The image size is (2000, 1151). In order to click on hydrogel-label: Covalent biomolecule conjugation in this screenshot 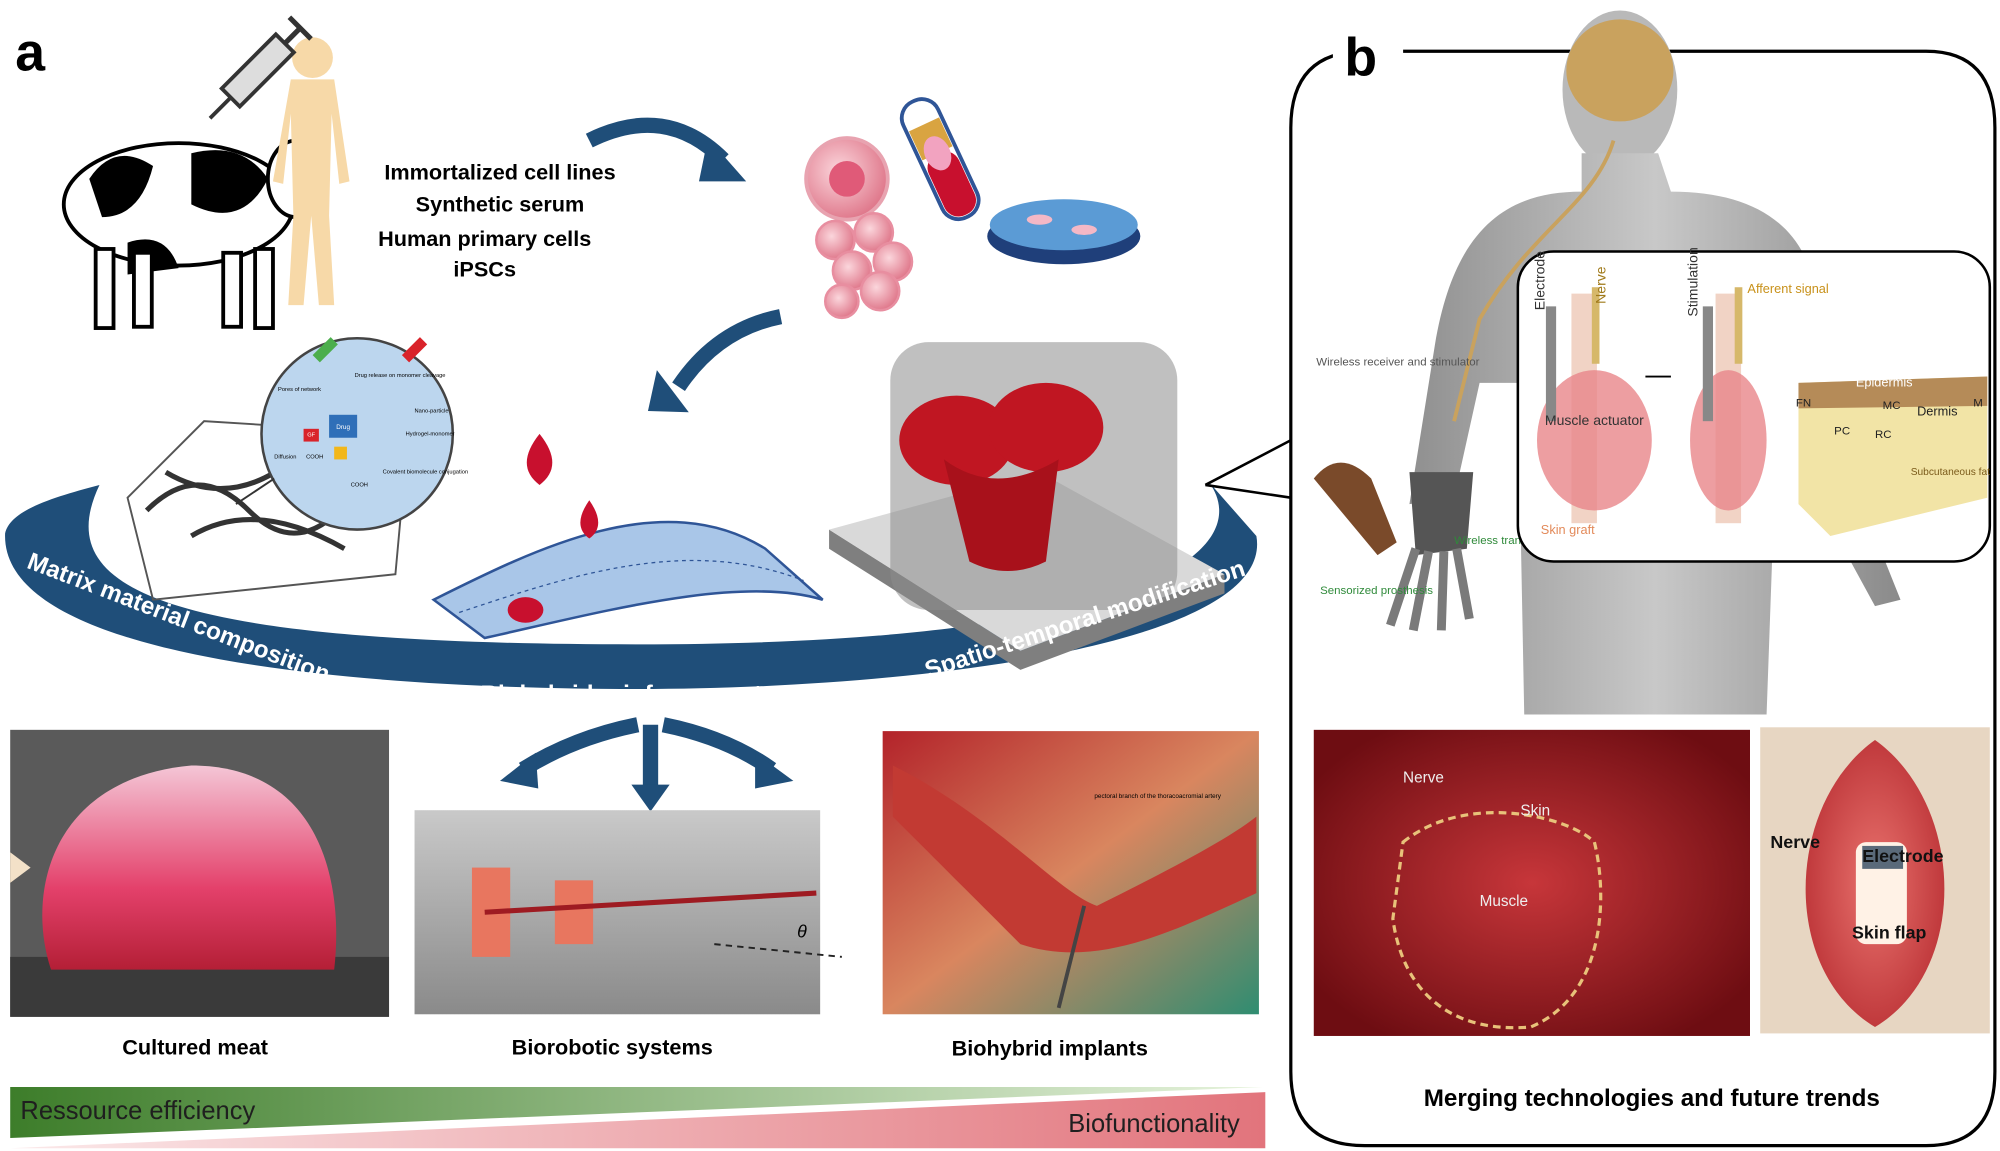, I will do `click(426, 473)`.